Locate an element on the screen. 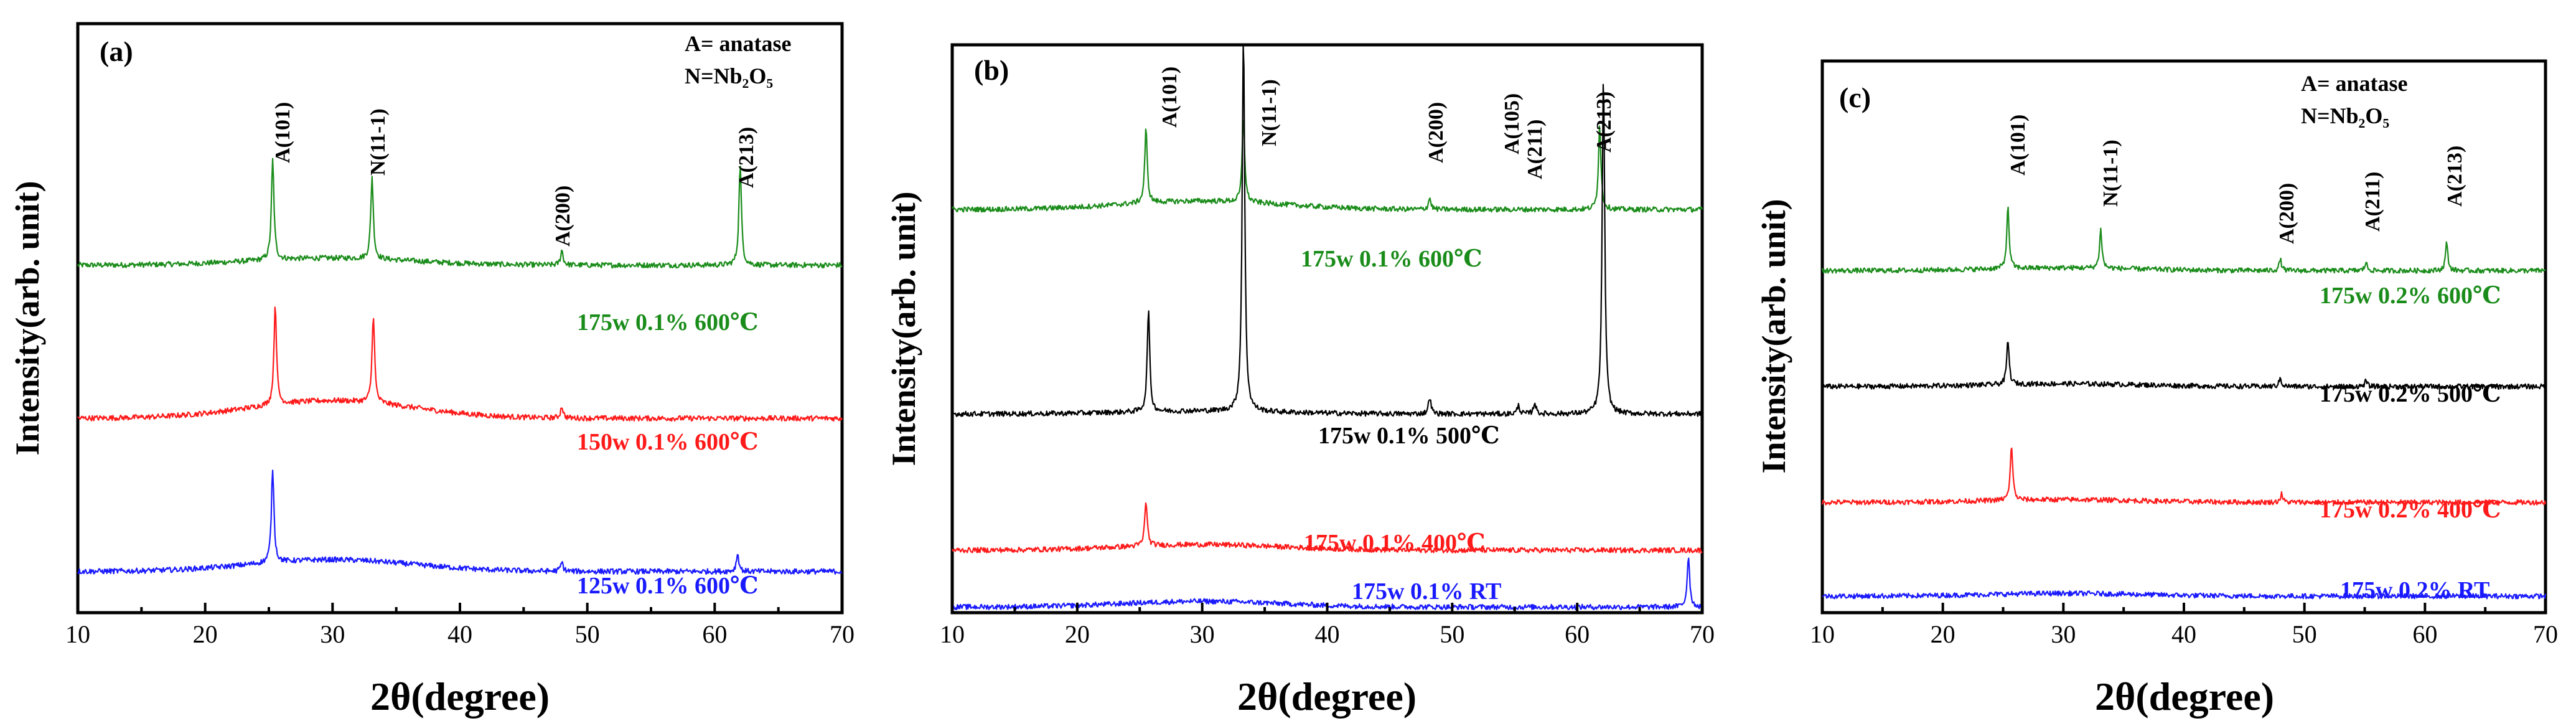  panel-a-series-label-150w: 150w 0.1% 600℃ is located at coordinates (667, 442).